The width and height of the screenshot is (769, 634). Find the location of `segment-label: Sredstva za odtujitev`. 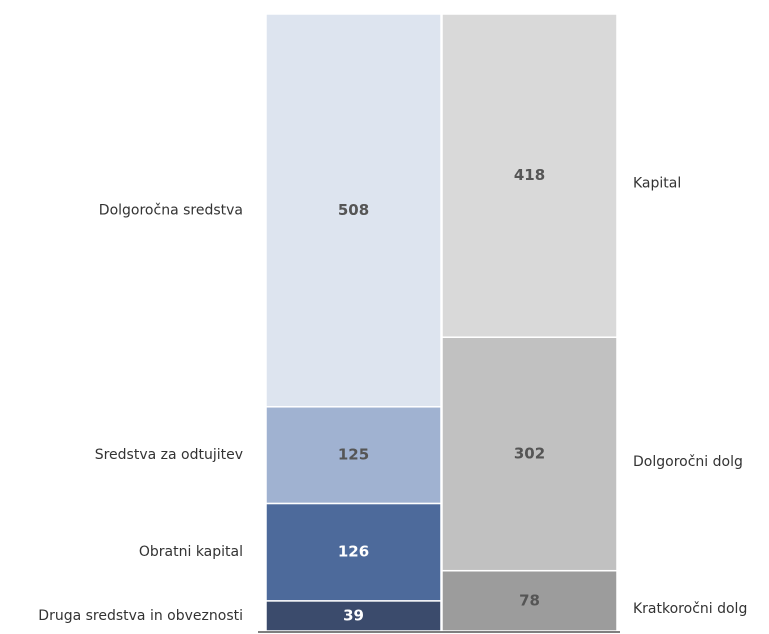

segment-label: Sredstva za odtujitev is located at coordinates (169, 455).